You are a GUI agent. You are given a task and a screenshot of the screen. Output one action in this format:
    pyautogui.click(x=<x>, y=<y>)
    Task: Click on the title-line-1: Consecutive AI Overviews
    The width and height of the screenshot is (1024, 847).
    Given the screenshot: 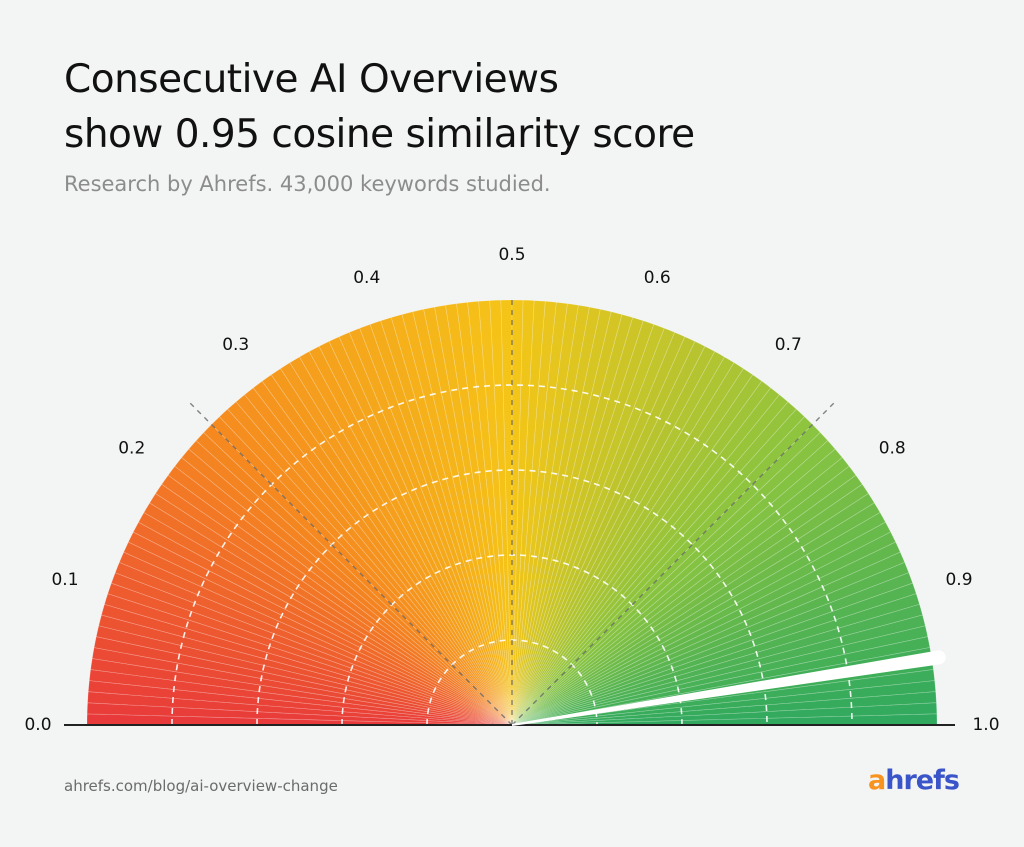 What is the action you would take?
    pyautogui.click(x=311, y=79)
    